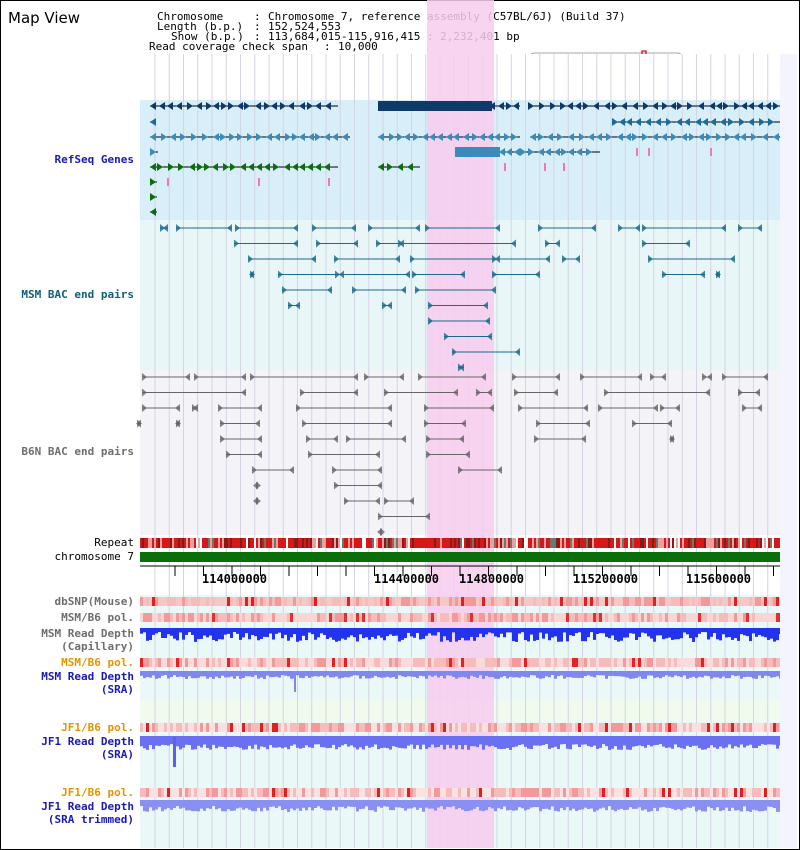 The width and height of the screenshot is (800, 850). I want to click on track-label-msm-depth-sra: MSM Read Depth, so click(87, 676).